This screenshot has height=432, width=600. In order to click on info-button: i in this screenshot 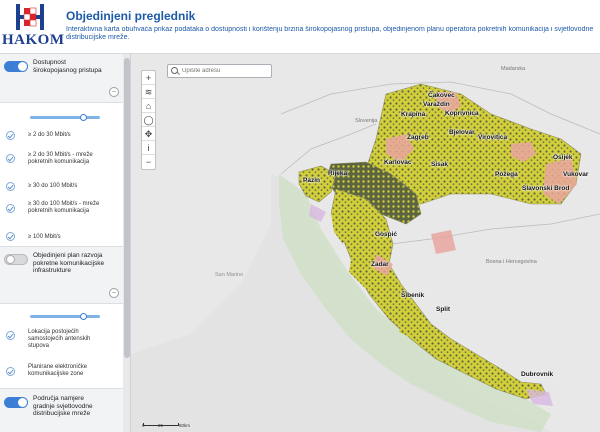, I will do `click(148, 148)`.